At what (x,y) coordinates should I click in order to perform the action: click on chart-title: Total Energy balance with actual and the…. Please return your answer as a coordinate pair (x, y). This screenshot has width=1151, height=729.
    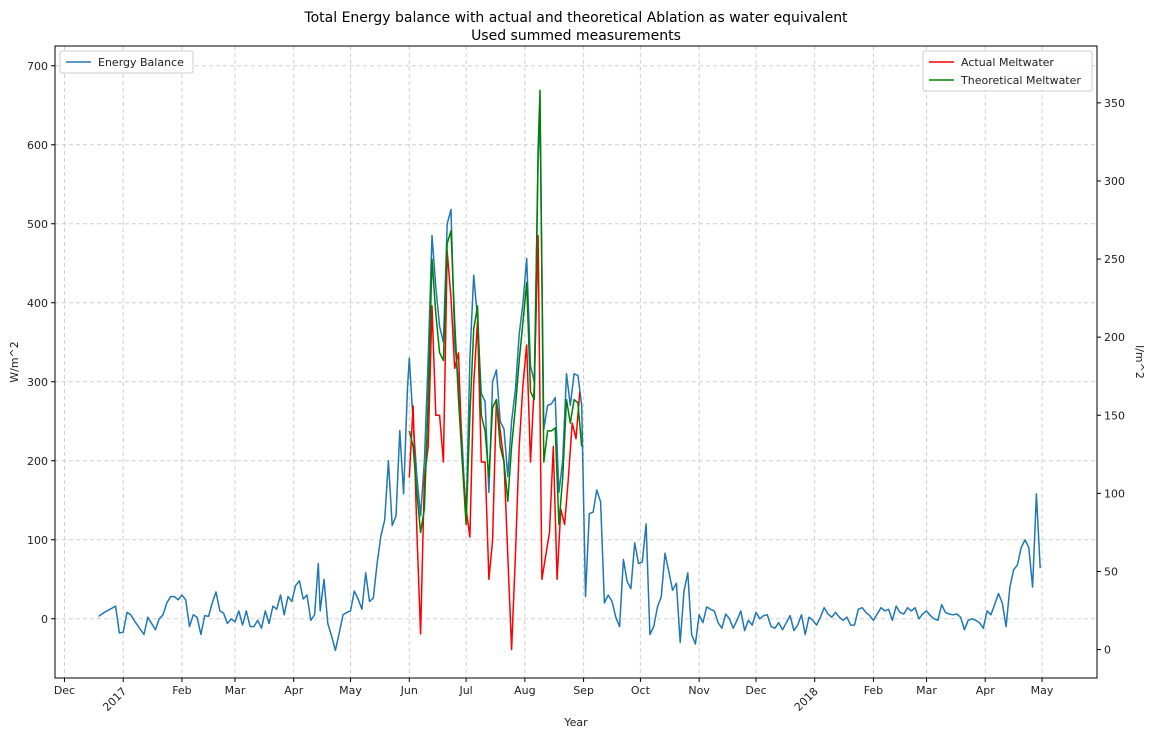
    Looking at the image, I should click on (575, 18).